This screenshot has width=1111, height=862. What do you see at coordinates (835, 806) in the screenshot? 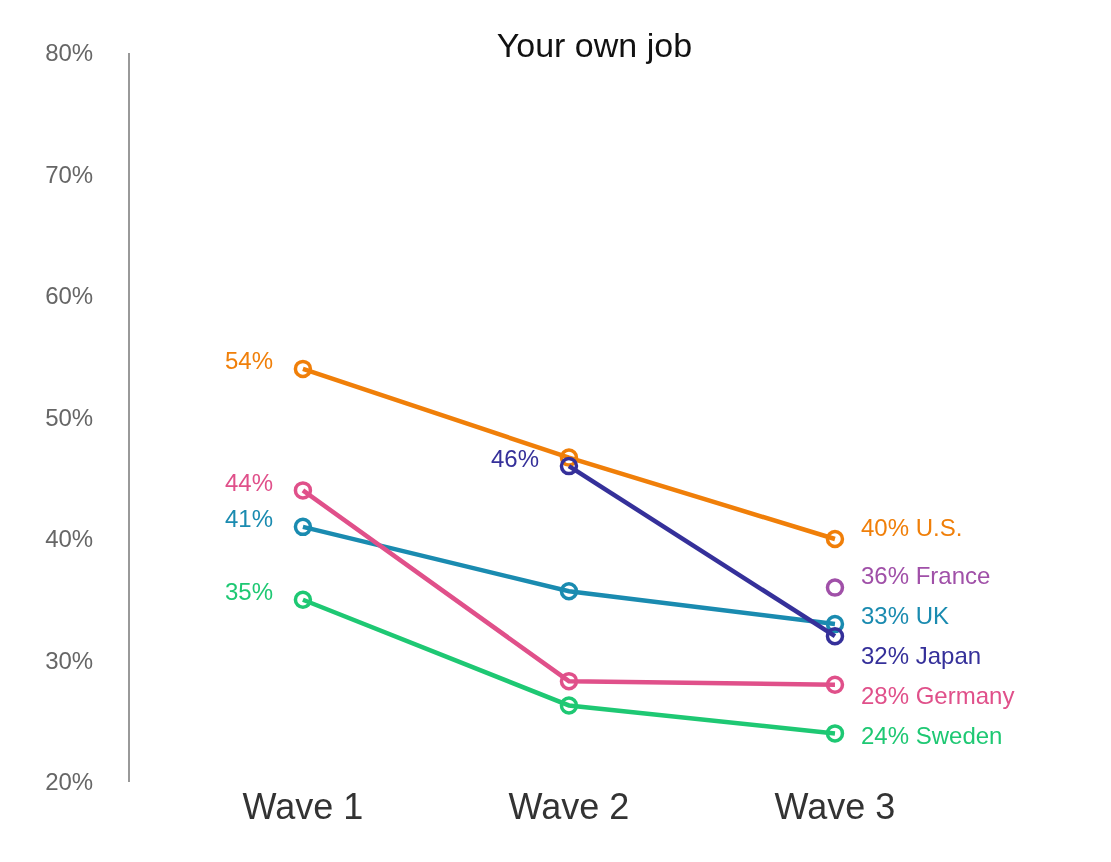
I see `x-tick-label: Wave 3` at bounding box center [835, 806].